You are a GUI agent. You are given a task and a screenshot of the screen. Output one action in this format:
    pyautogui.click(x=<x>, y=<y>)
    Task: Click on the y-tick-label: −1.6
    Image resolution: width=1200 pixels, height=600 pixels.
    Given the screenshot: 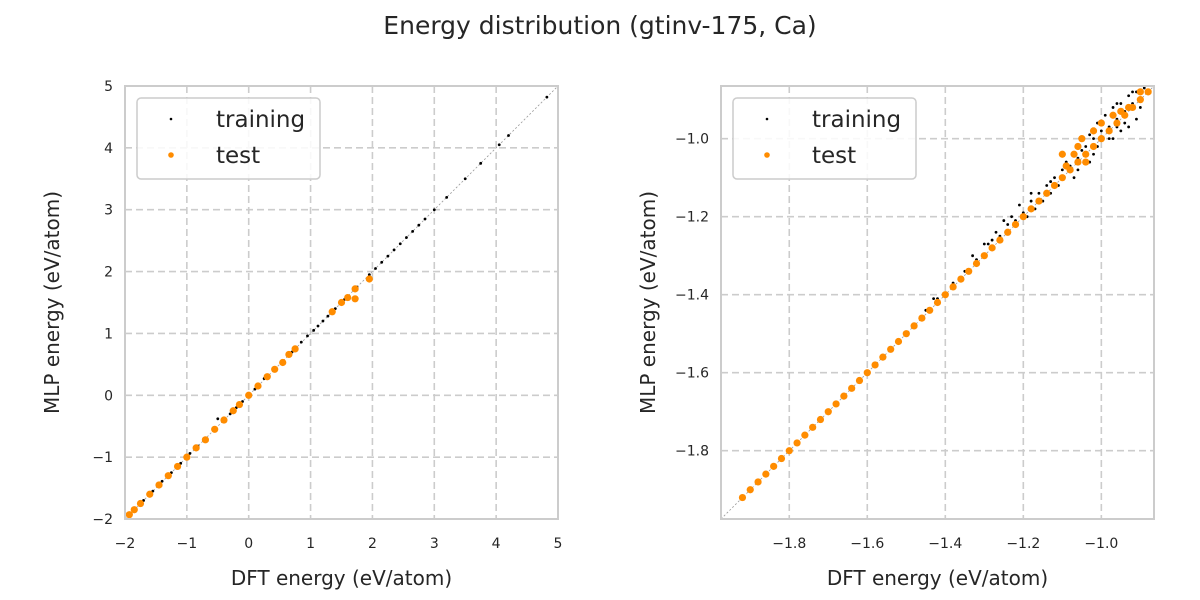 What is the action you would take?
    pyautogui.click(x=692, y=374)
    